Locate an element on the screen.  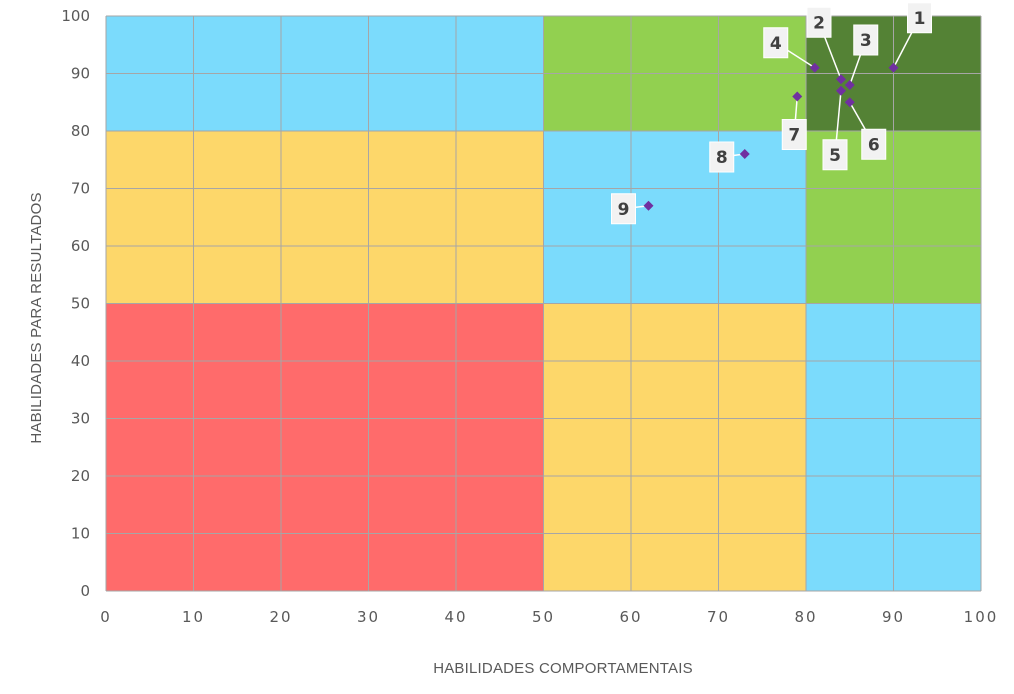
data-label-8: 8 is located at coordinates (722, 158).